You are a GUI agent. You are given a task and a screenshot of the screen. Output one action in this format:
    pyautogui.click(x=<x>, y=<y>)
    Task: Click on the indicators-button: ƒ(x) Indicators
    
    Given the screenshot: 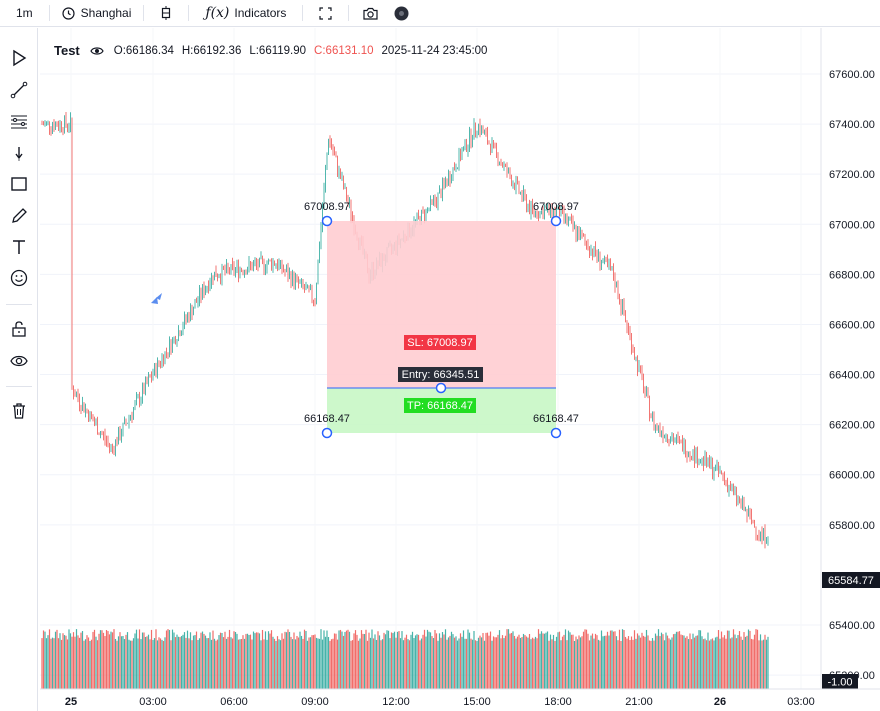 What is the action you would take?
    pyautogui.click(x=245, y=13)
    